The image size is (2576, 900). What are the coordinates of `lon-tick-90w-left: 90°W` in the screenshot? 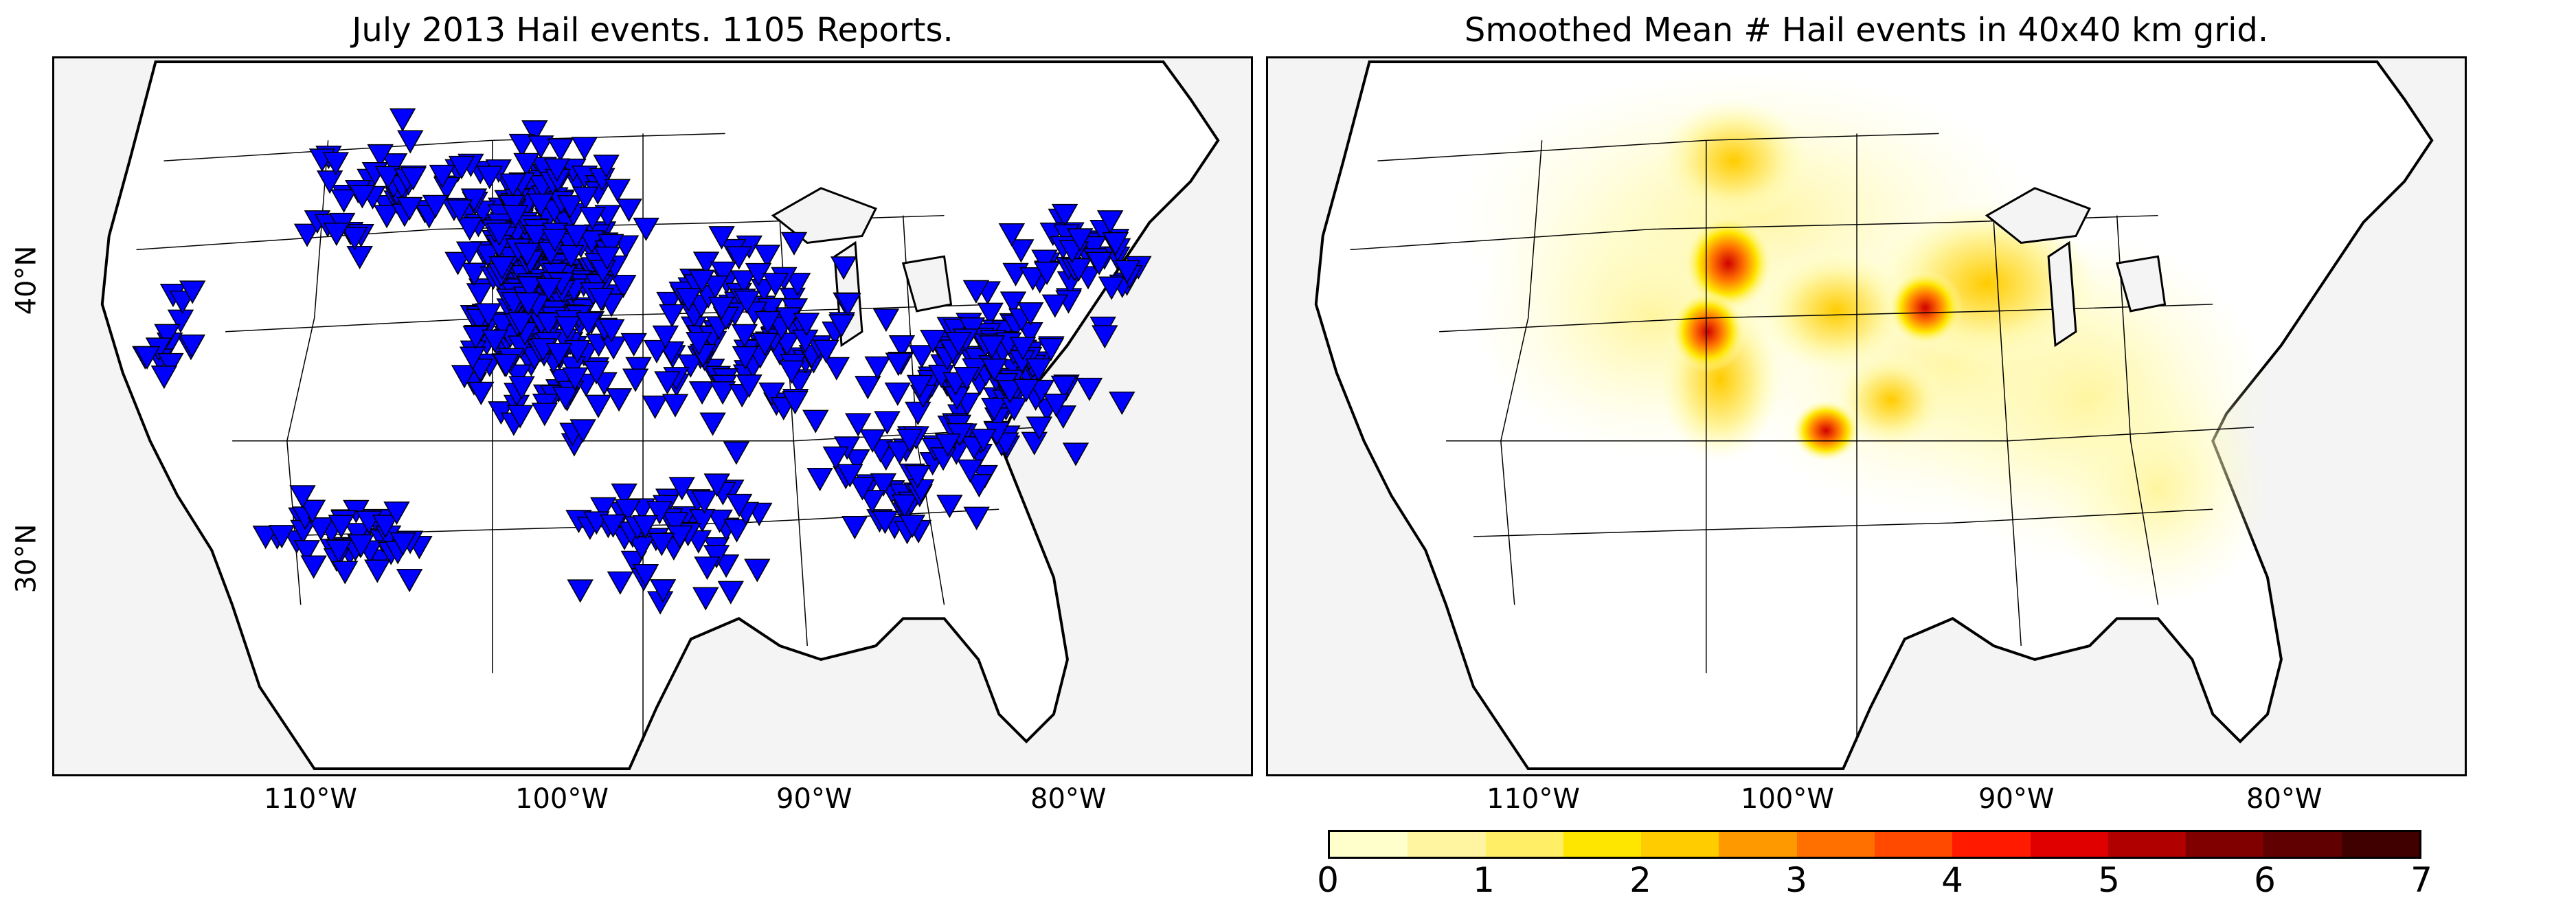 It's located at (814, 799).